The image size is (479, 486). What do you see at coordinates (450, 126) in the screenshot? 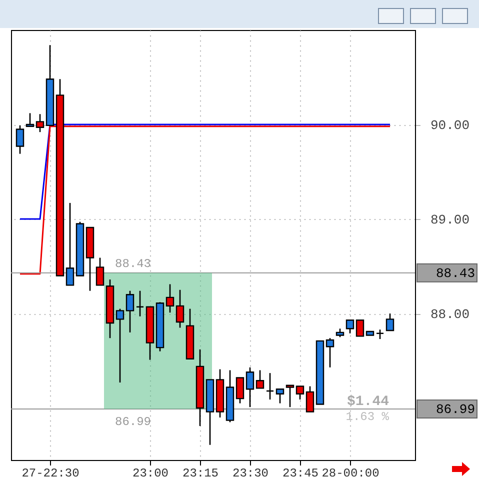
I see `y-tick-label: 90.00` at bounding box center [450, 126].